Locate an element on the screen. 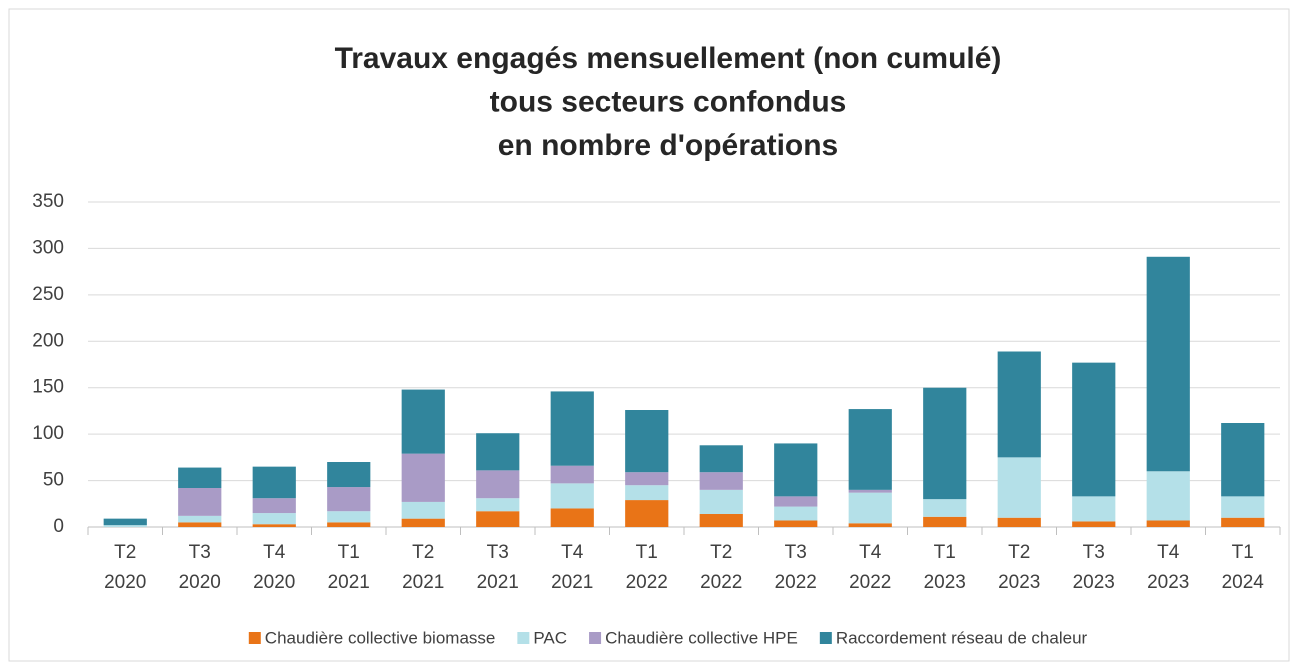  y-tick-label: 0 is located at coordinates (58, 526).